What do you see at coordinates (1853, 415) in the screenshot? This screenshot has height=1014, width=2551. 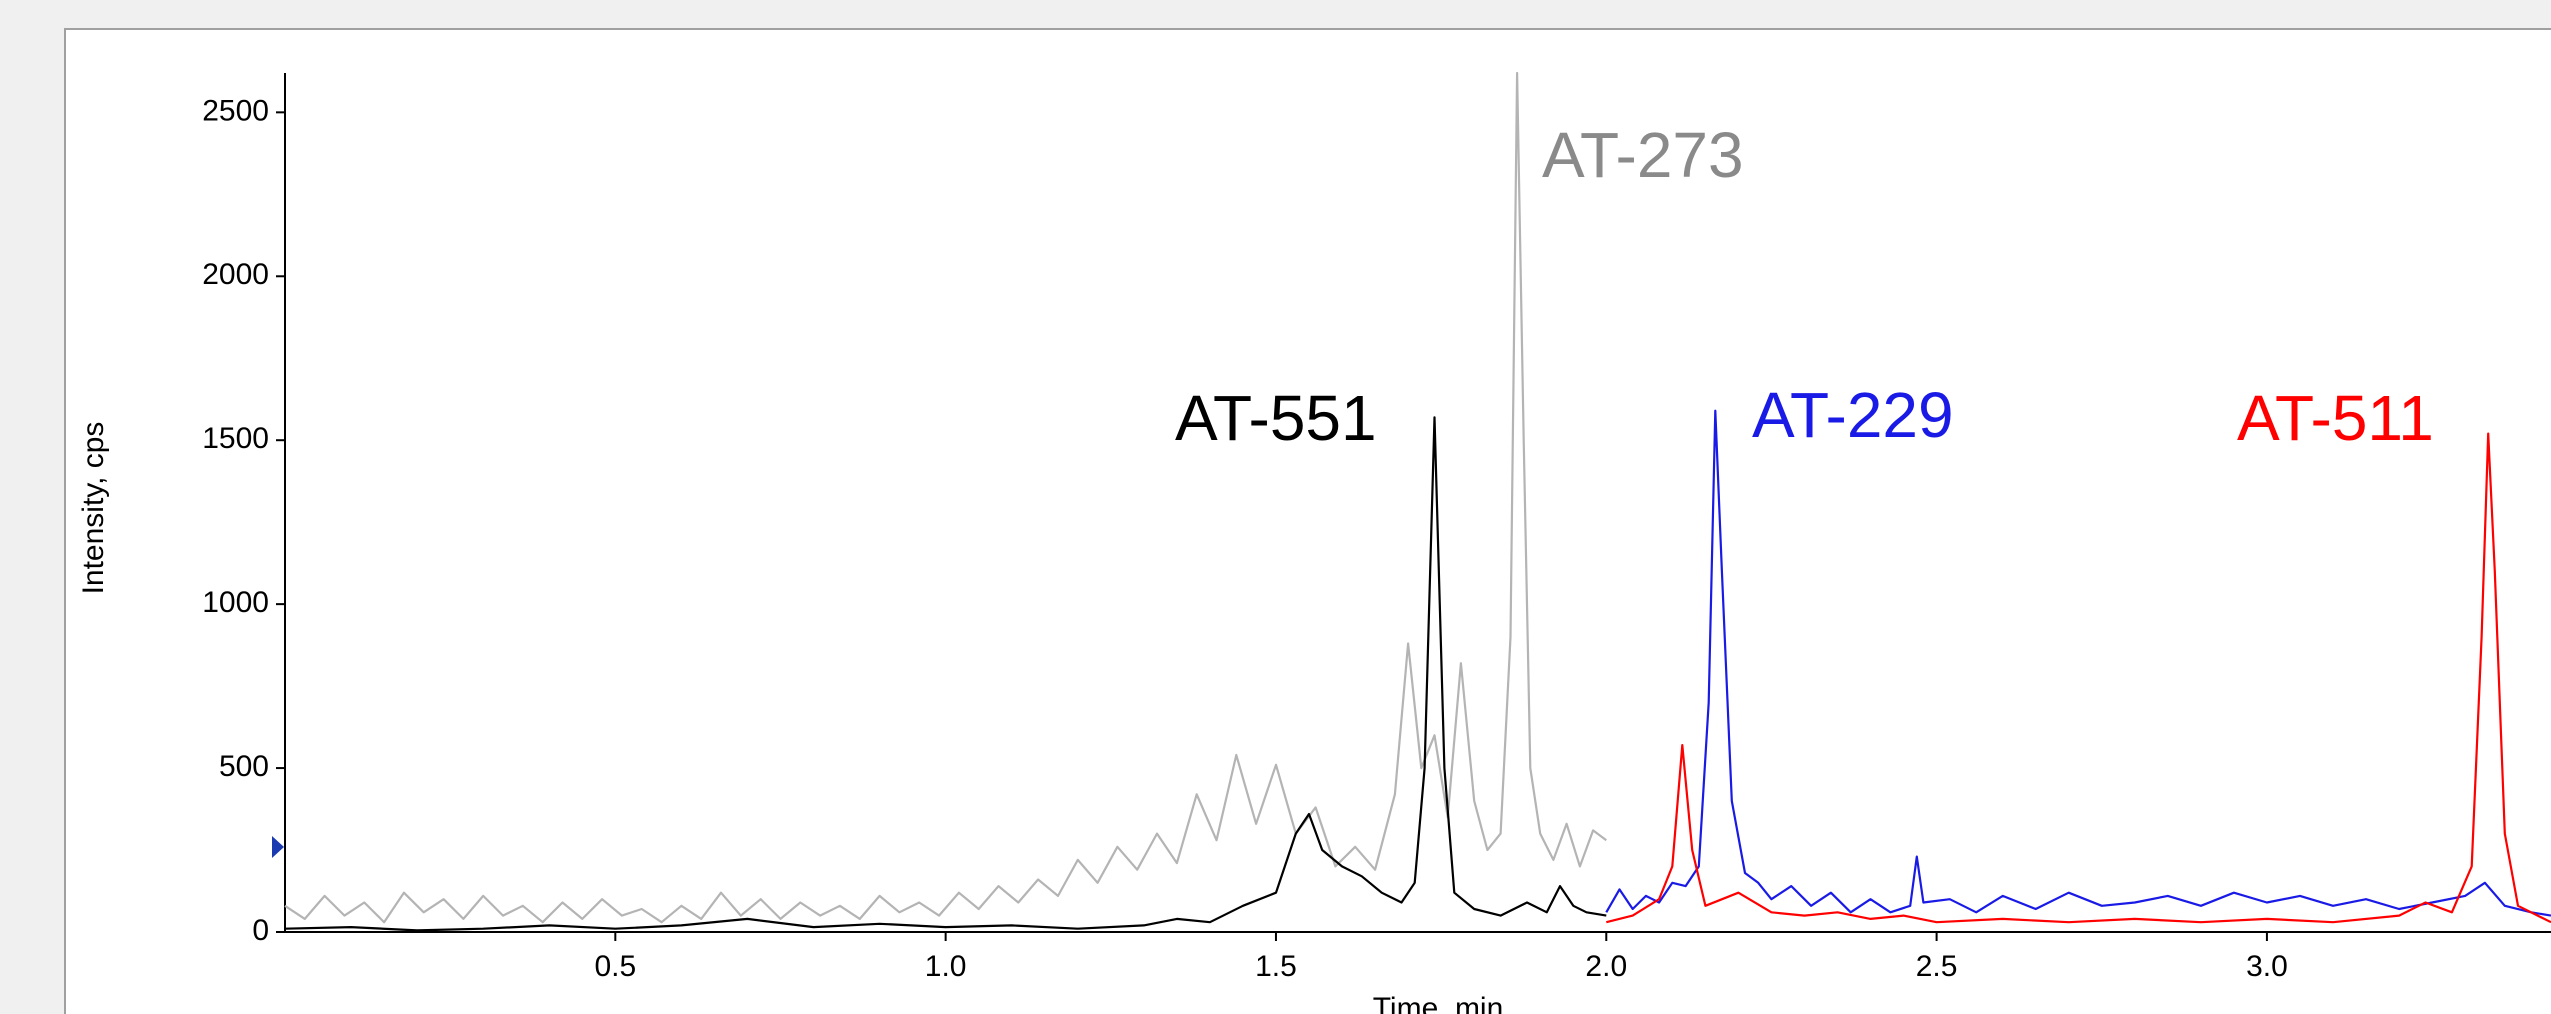 I see `peak-label: AT-229` at bounding box center [1853, 415].